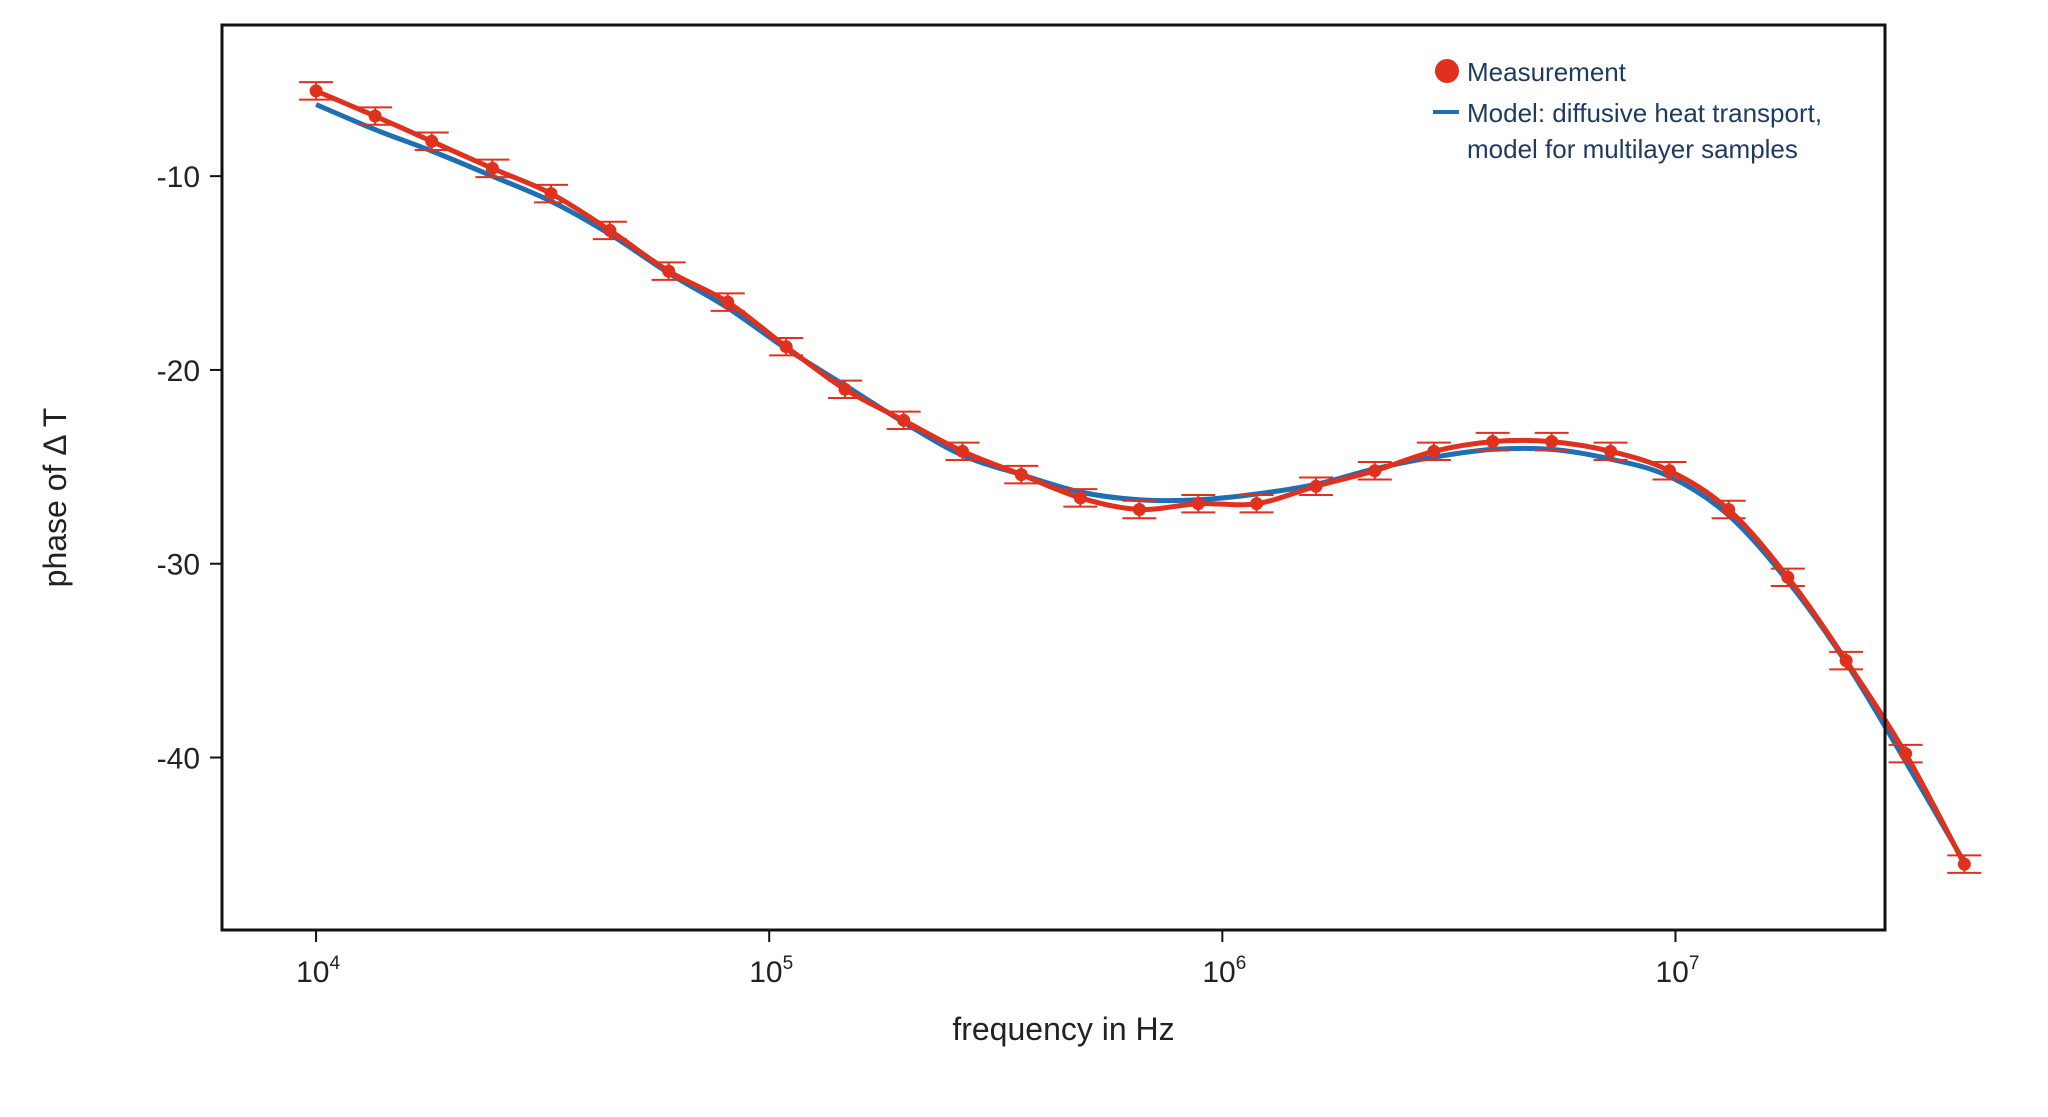  What do you see at coordinates (1063, 1029) in the screenshot?
I see `x-axis-title: frequency in Hz` at bounding box center [1063, 1029].